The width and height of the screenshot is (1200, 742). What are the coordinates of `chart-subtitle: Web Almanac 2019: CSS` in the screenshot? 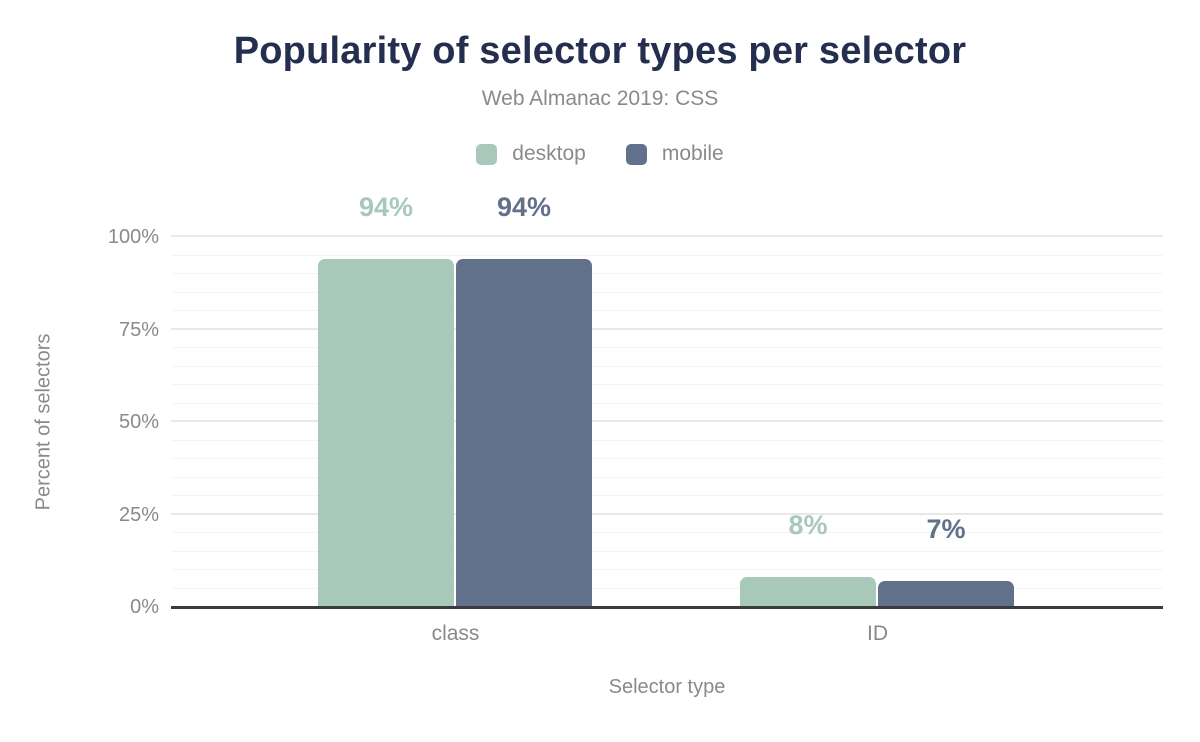 It's located at (600, 98).